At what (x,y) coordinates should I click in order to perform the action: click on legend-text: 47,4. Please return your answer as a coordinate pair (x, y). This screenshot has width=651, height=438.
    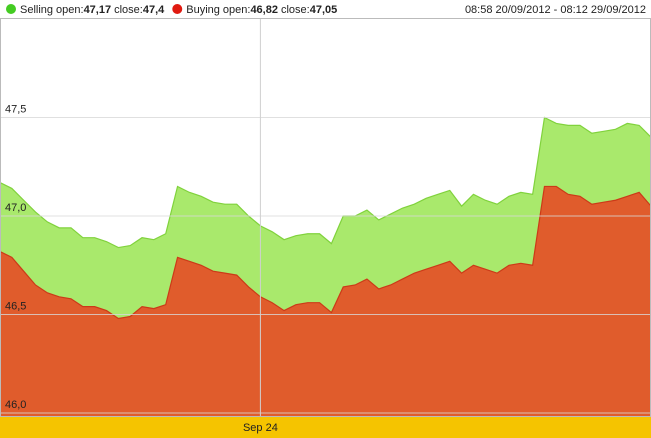
    Looking at the image, I should click on (154, 10).